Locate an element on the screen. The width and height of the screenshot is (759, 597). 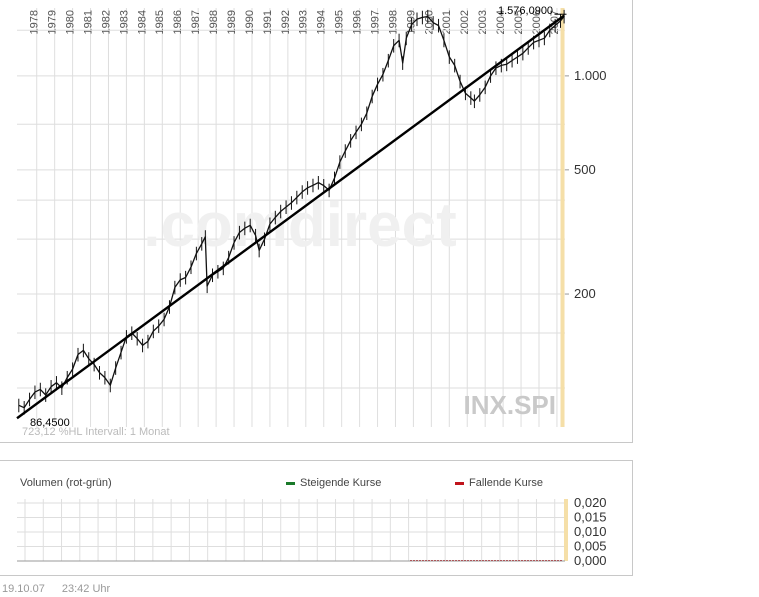
min-label: 86,4500 is located at coordinates (50, 423).